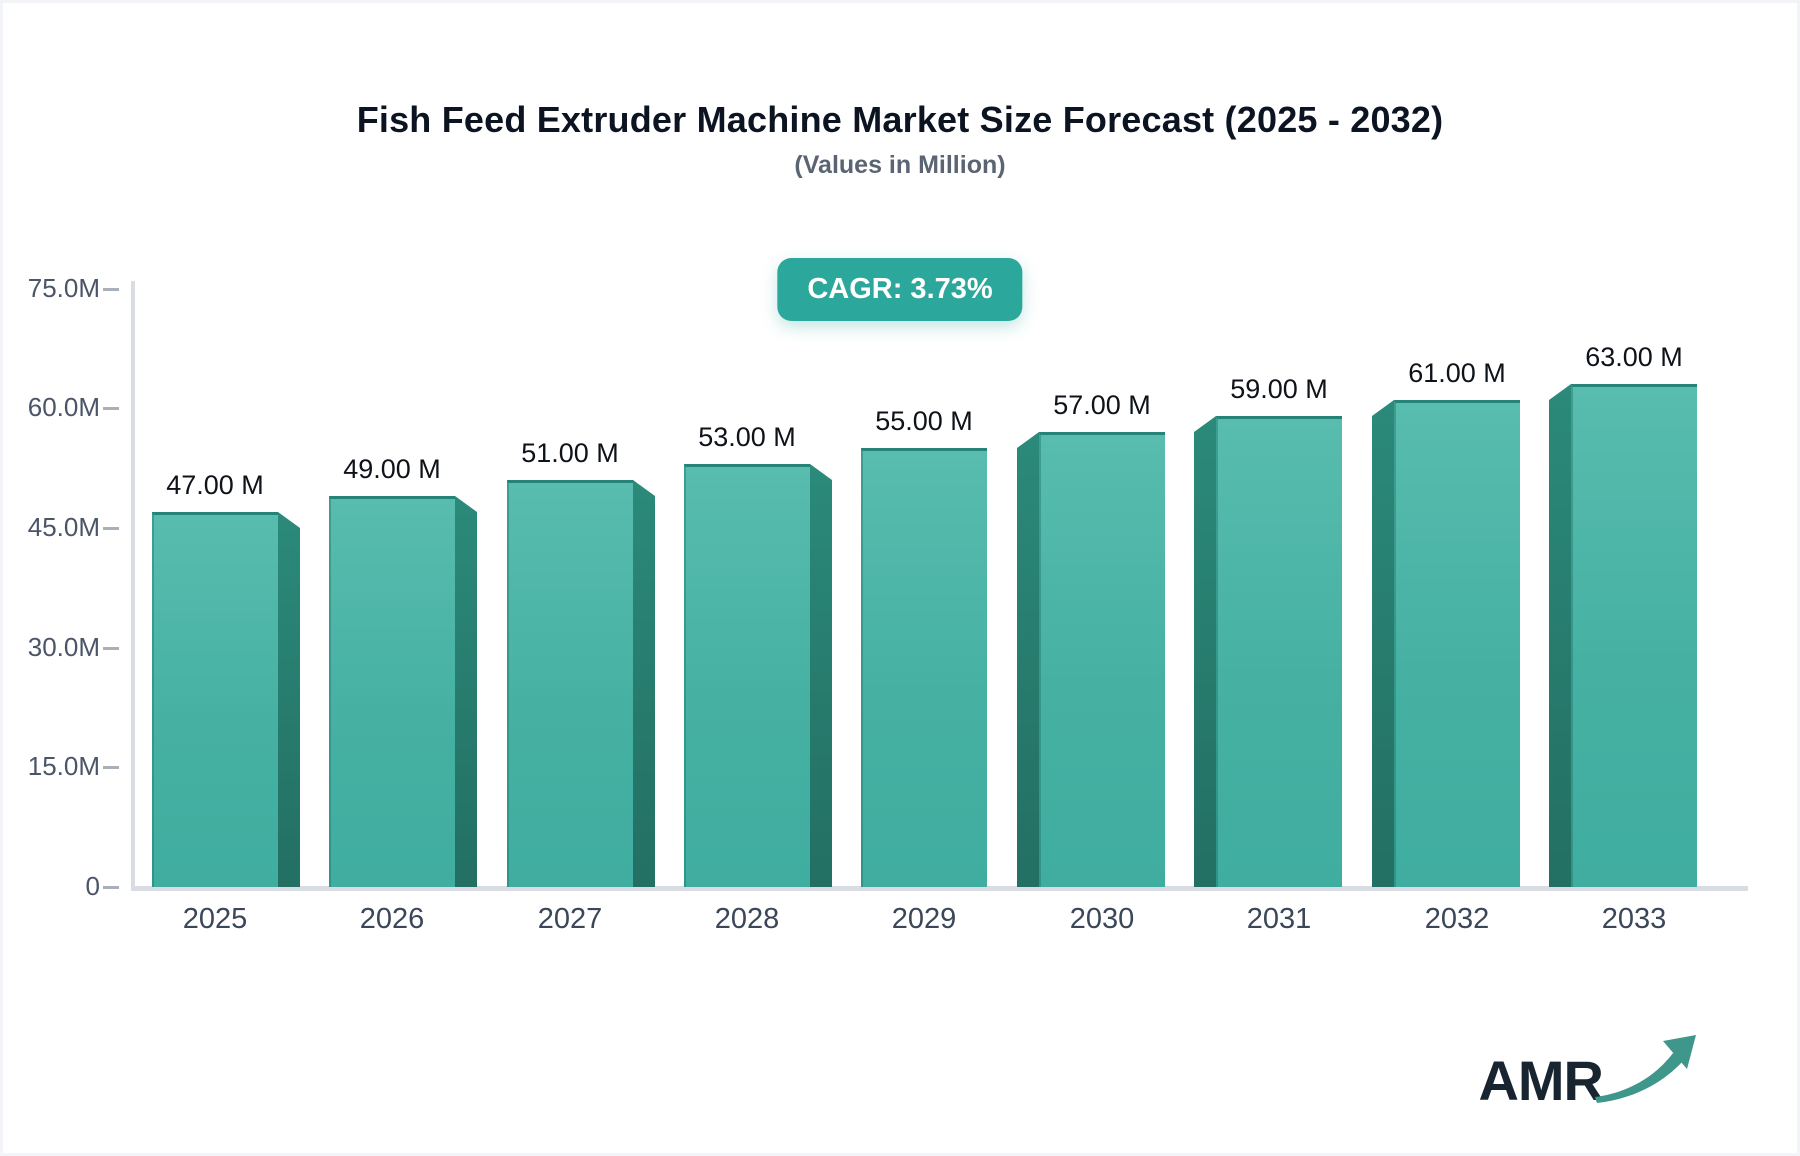 The height and width of the screenshot is (1156, 1800). I want to click on amr-logo: AMR, so click(1587, 1071).